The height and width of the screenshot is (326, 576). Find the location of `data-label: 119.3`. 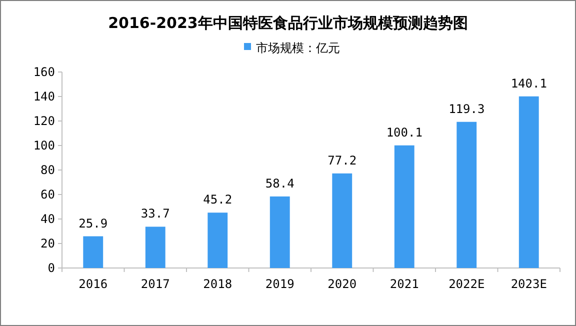

data-label: 119.3 is located at coordinates (466, 109).